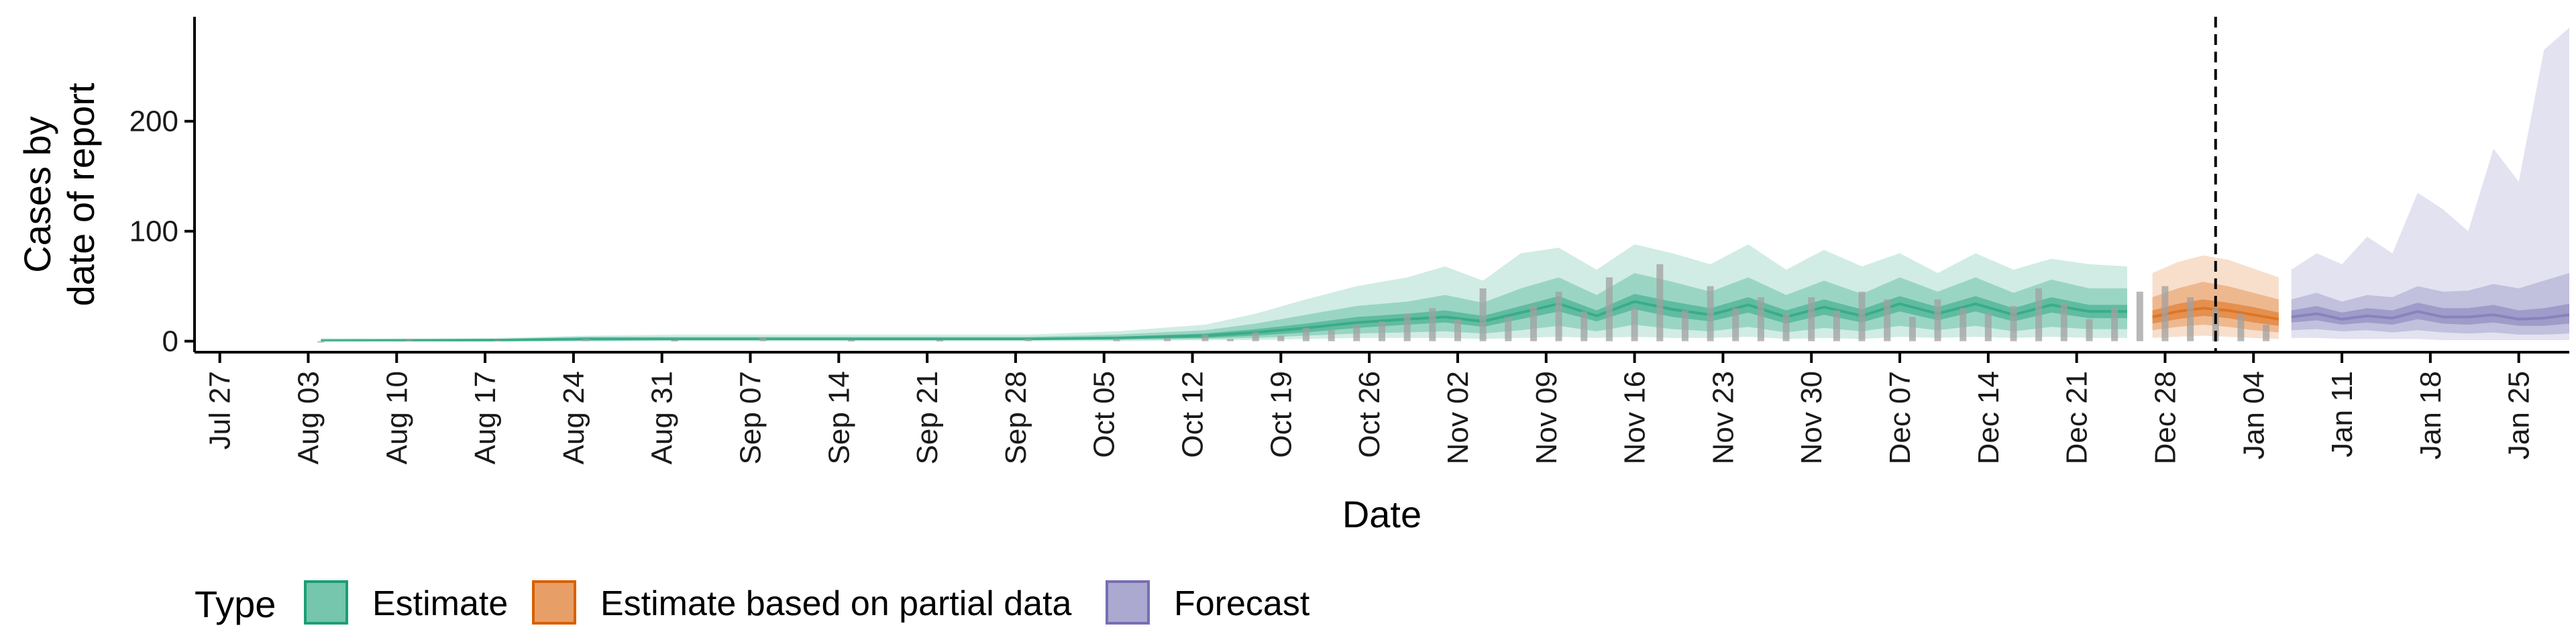 Image resolution: width=2576 pixels, height=644 pixels. I want to click on y-tick-label: 100, so click(153, 231).